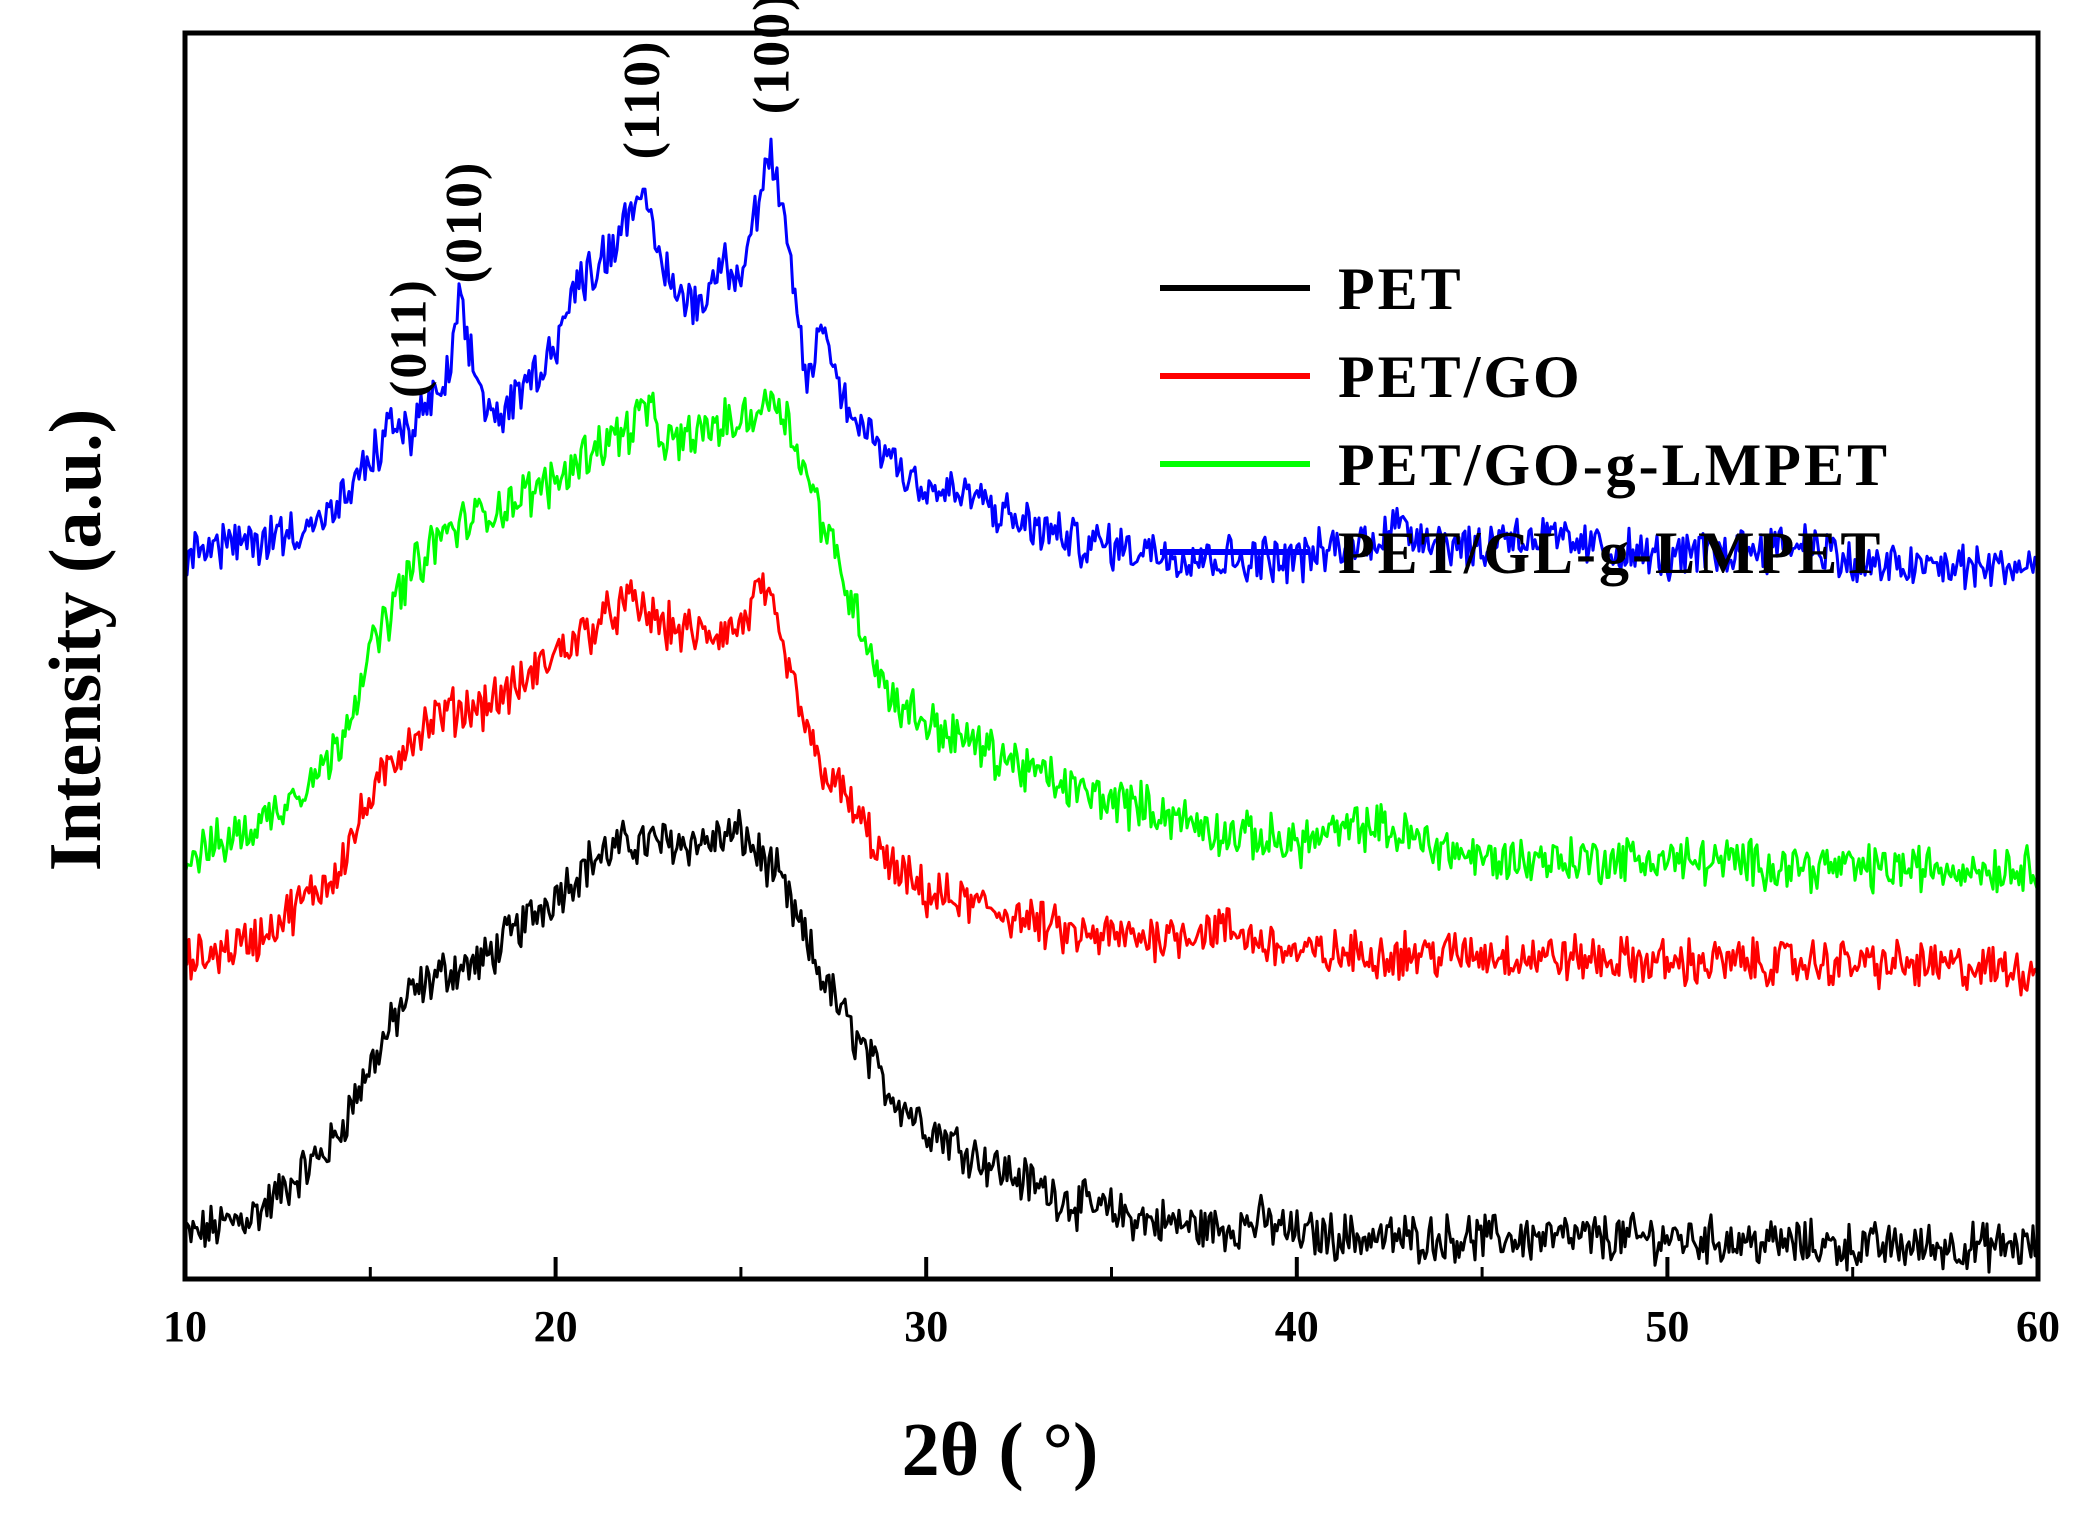 This screenshot has height=1520, width=2095. I want to click on peak-label: (010), so click(464, 222).